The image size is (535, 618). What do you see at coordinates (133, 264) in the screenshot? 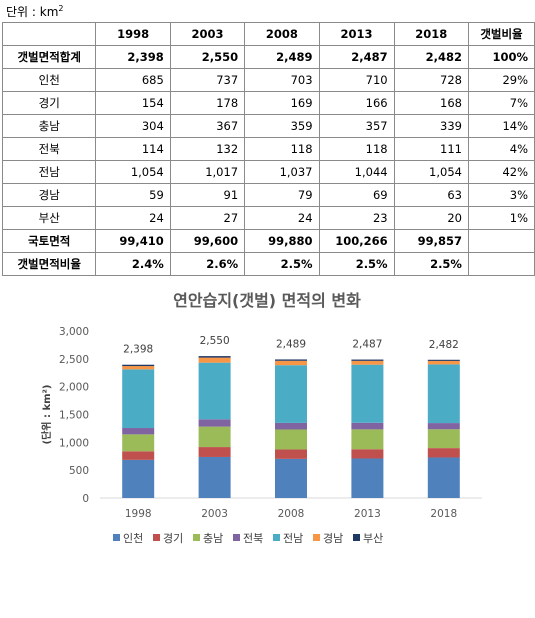
I see `table-cell: 2.4%` at bounding box center [133, 264].